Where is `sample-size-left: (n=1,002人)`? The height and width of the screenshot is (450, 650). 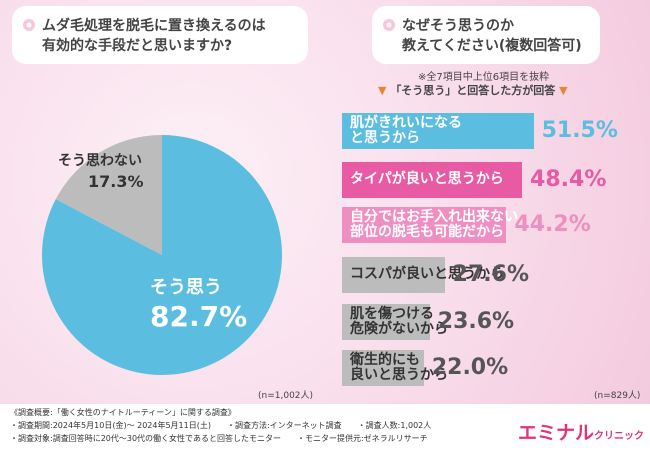 sample-size-left: (n=1,002人) is located at coordinates (286, 396).